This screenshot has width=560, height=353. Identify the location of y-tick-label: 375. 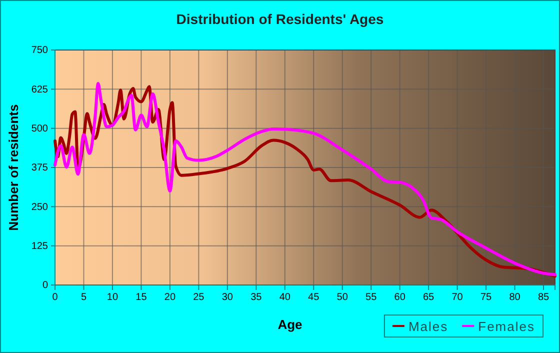
(39, 168).